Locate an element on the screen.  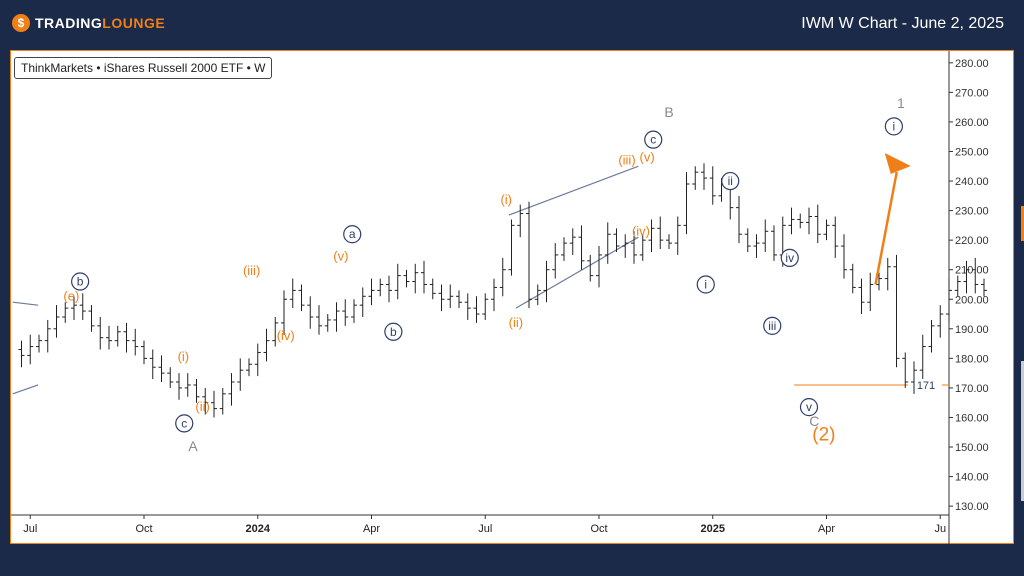
logo-icon: $ is located at coordinates (21, 23).